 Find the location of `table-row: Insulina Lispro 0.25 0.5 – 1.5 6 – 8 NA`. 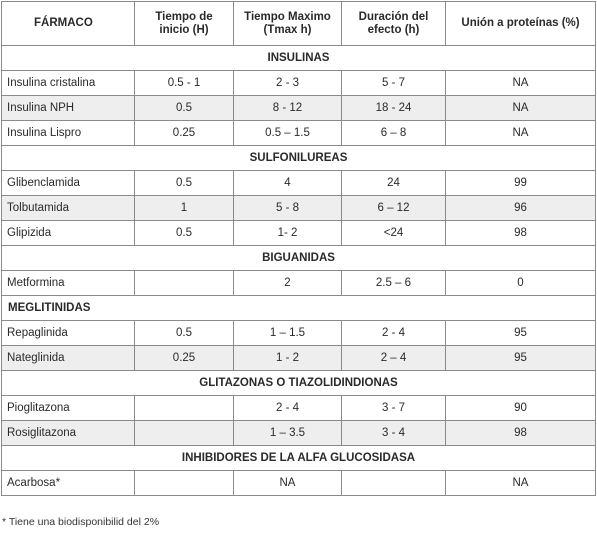

table-row: Insulina Lispro 0.25 0.5 – 1.5 6 – 8 NA is located at coordinates (298, 133).